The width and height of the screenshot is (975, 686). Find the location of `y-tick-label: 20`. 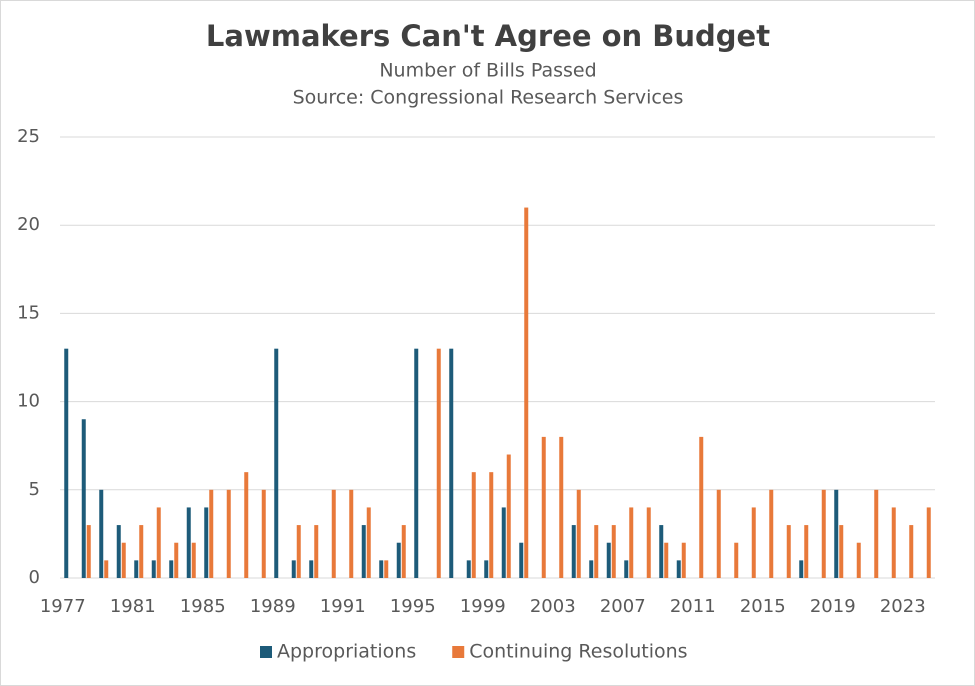

y-tick-label: 20 is located at coordinates (28, 224).